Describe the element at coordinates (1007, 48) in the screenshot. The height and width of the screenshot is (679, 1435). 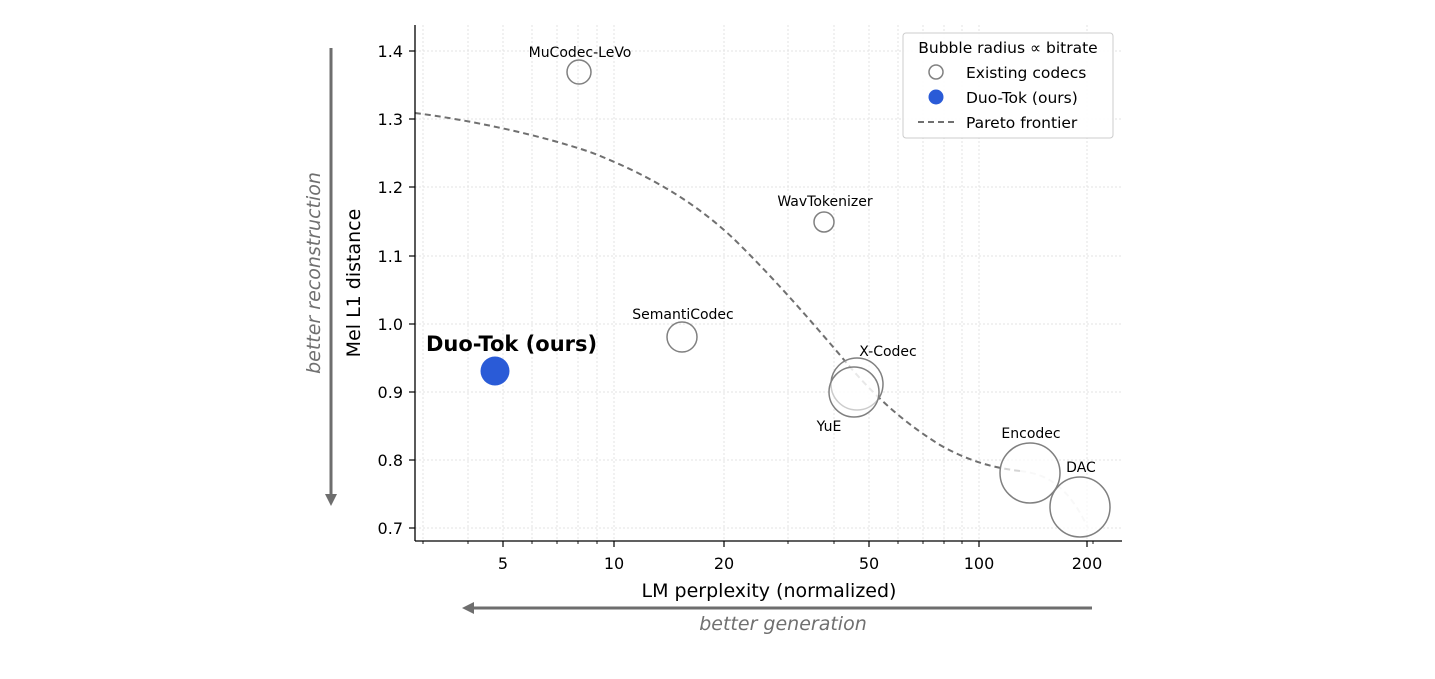
I see `legend-title: Bubble radius ∝ bitrate` at that location.